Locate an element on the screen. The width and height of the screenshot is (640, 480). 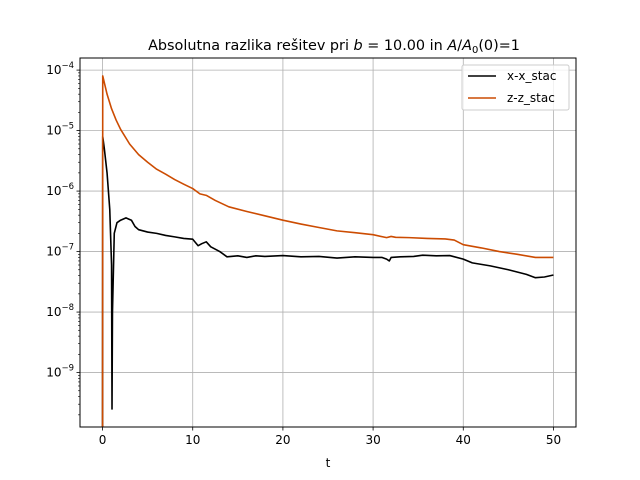
legend-label-z-z-stac: z-z_stac is located at coordinates (531, 98).